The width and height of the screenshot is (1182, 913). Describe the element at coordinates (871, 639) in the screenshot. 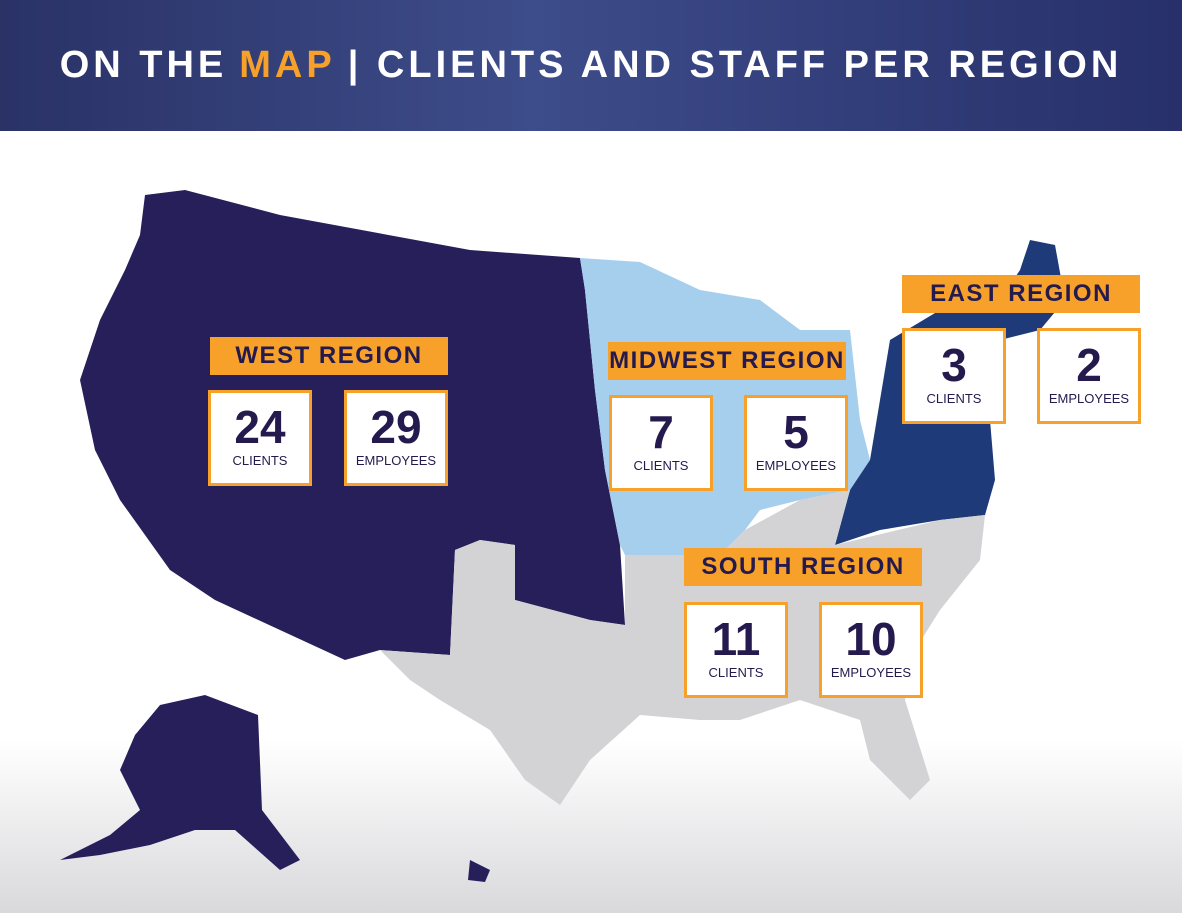

I see `employees-count: 10` at that location.